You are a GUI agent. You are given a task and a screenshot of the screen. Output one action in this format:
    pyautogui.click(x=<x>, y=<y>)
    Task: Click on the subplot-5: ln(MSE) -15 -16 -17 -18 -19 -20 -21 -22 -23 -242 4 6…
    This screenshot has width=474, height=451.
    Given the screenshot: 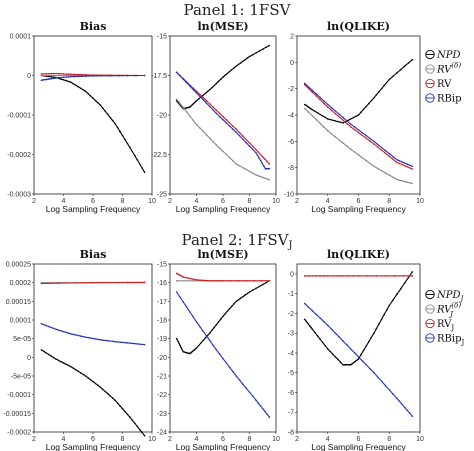 What is the action you would take?
    pyautogui.click(x=218, y=349)
    